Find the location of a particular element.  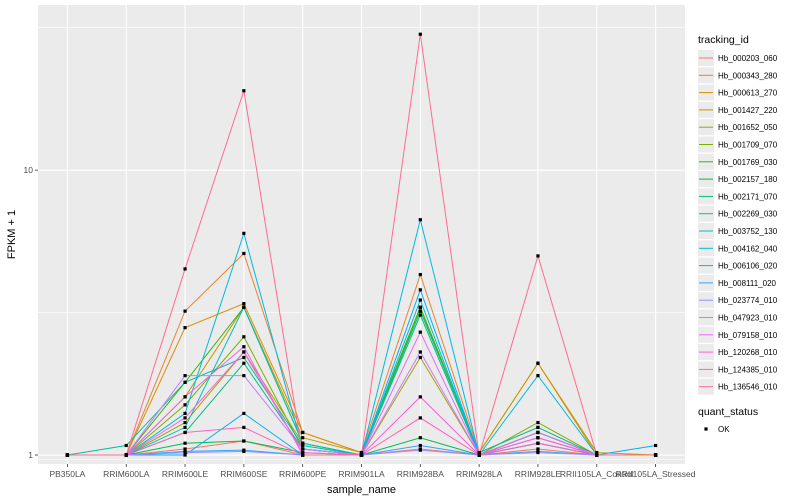

y-tick-label: 10 is located at coordinates (29, 170).